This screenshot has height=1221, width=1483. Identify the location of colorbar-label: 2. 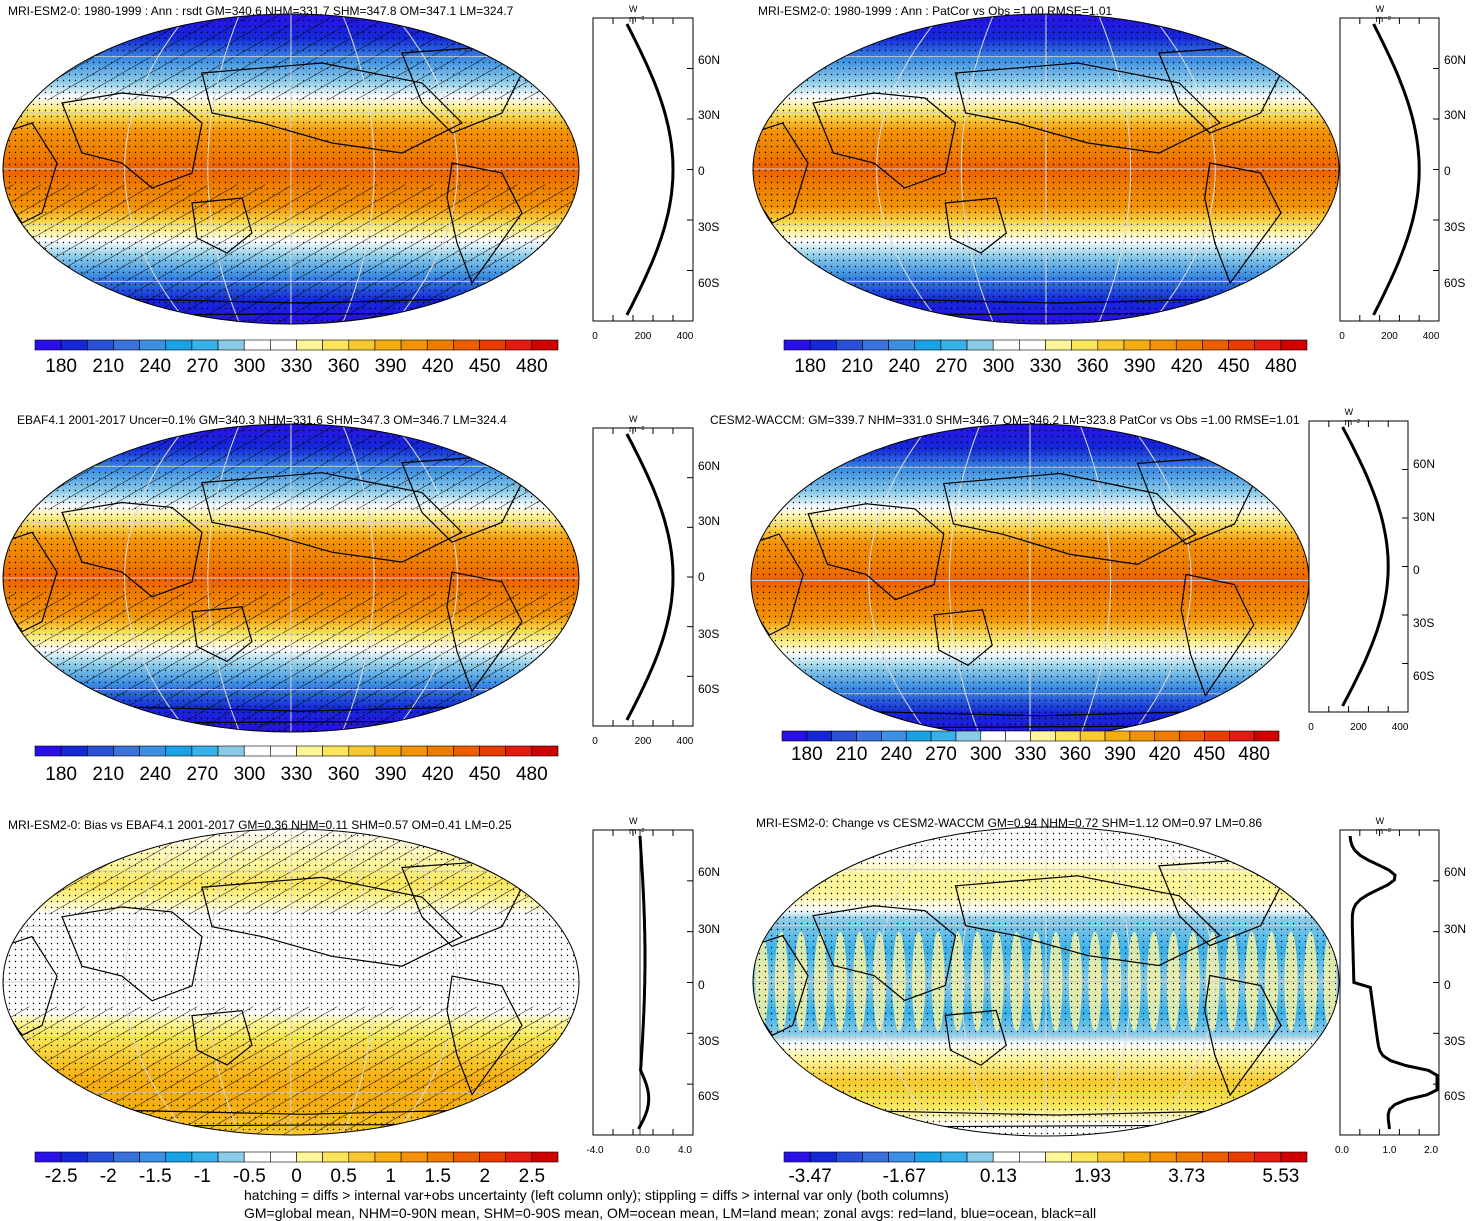
(485, 1176).